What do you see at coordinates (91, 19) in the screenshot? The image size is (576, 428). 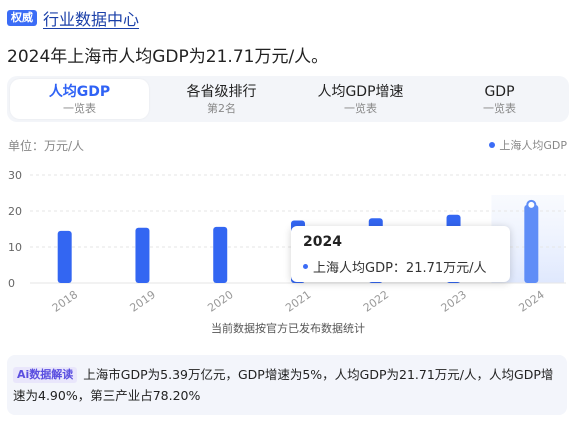 I see `industry-data-center-link: 行业数据中心` at bounding box center [91, 19].